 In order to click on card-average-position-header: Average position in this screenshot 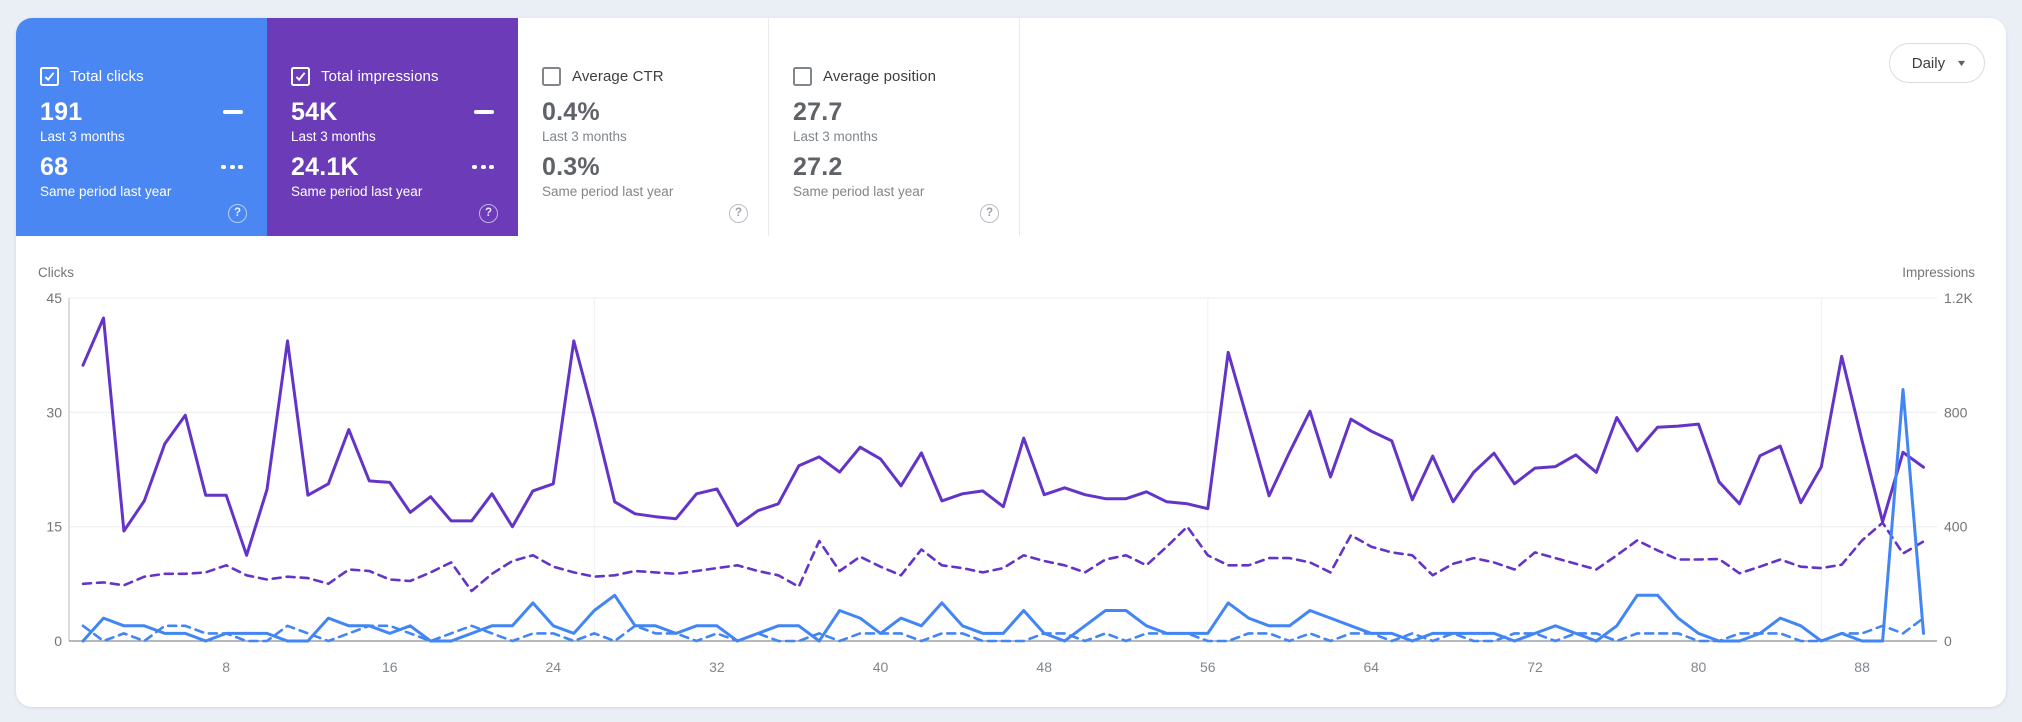, I will do `click(894, 76)`.